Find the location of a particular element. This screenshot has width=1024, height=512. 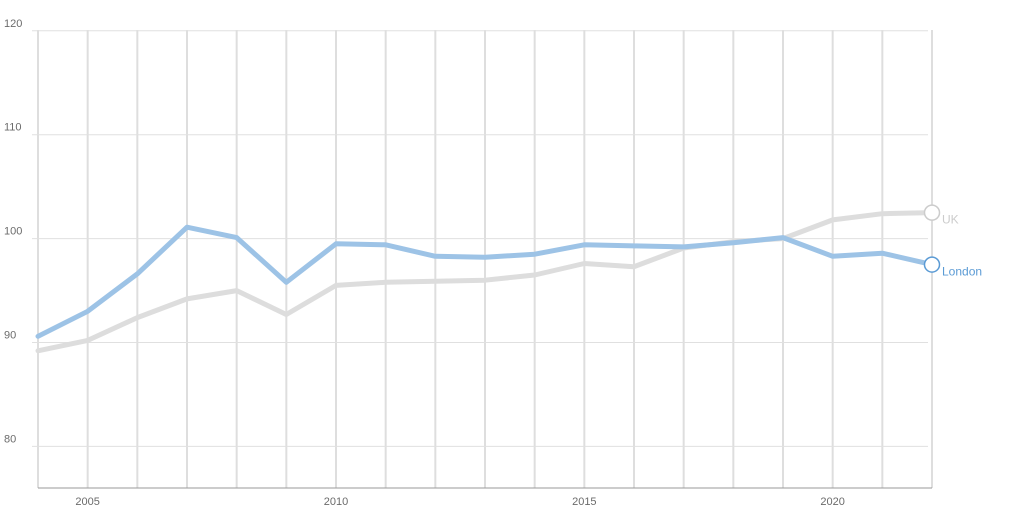

y-axis-tick-labels: 80 90 100 110 120 is located at coordinates (13, 232).